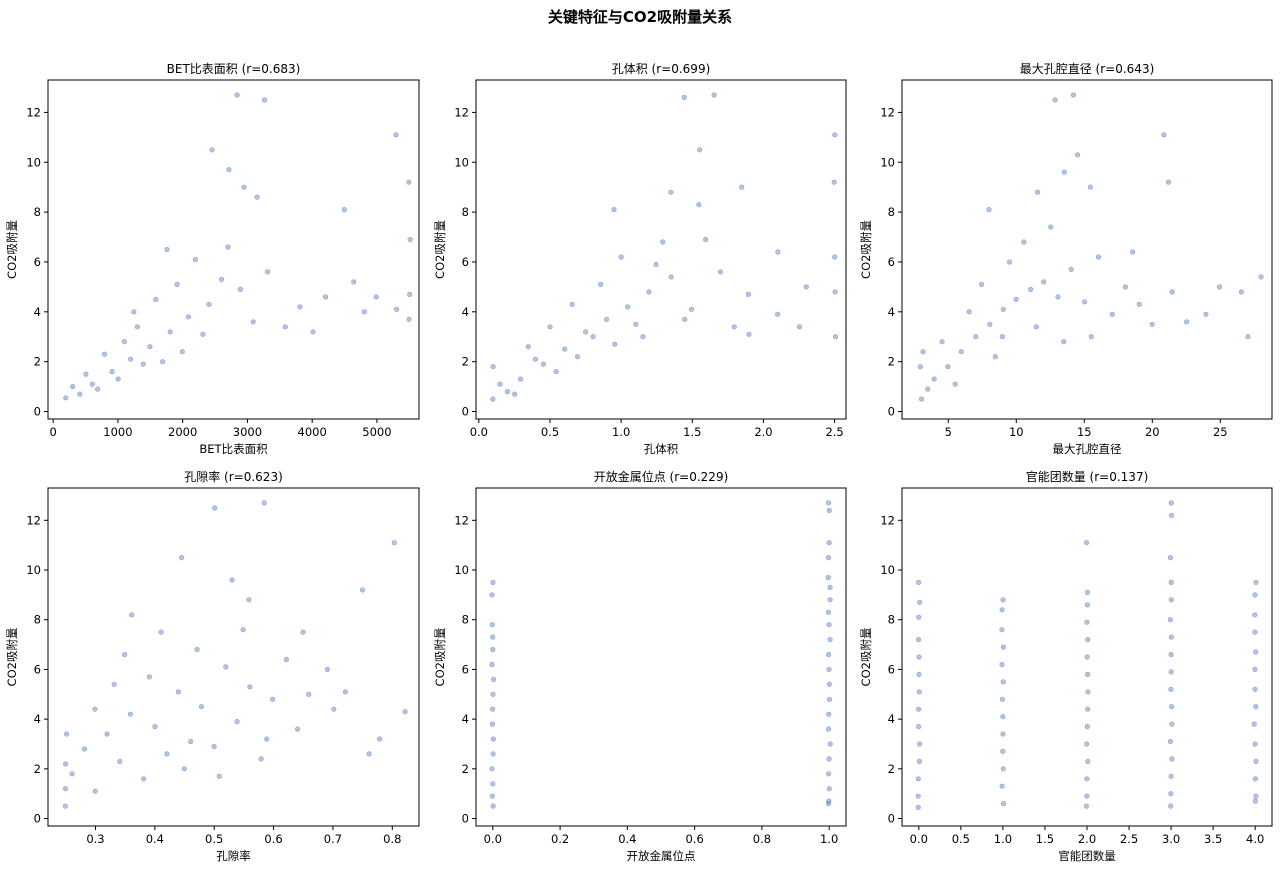  Describe the element at coordinates (887, 112) in the screenshot. I see `y-tick-label: 12` at that location.